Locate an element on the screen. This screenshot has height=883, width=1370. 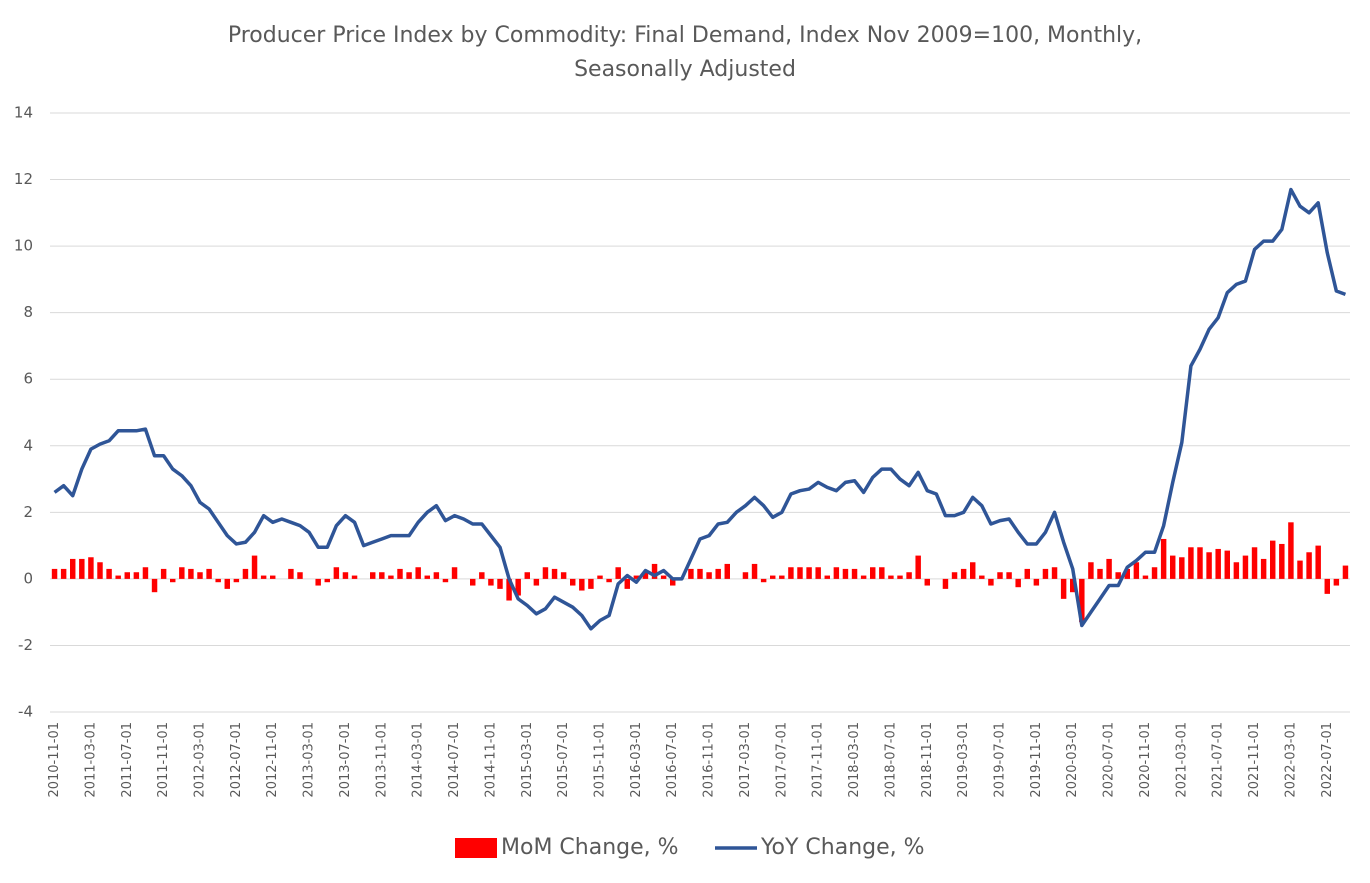
x-tick-label: 2021-07-01 is located at coordinates (1218, 760).